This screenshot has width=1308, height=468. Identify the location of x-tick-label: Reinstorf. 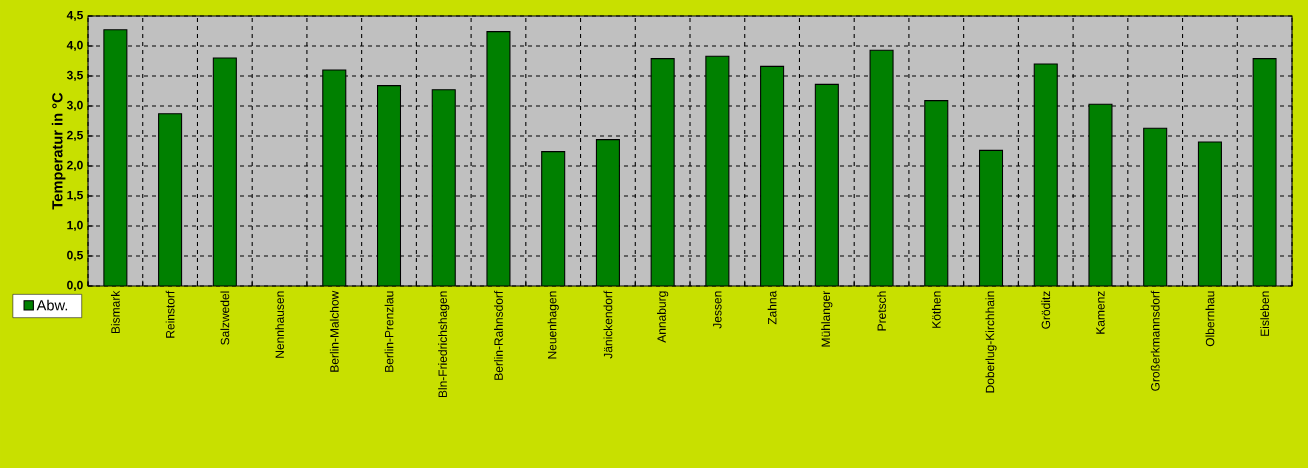
(170, 314).